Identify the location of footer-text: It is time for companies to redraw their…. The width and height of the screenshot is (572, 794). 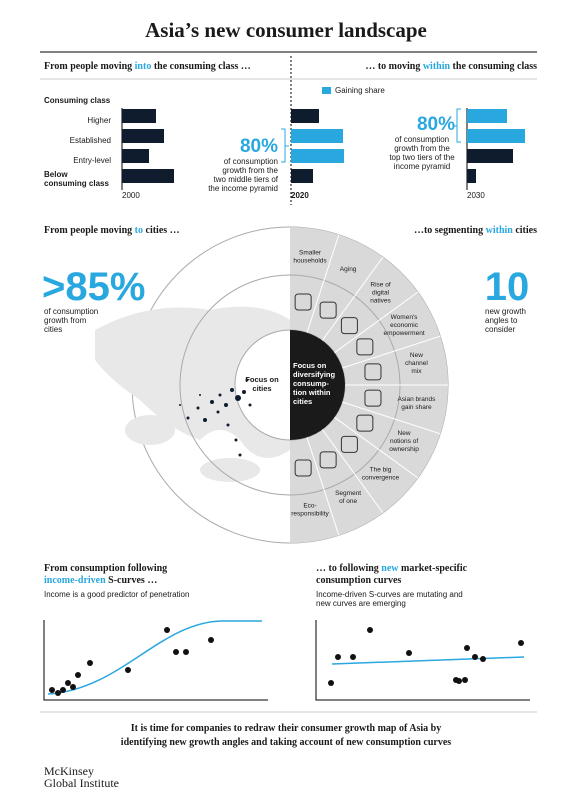
(286, 735).